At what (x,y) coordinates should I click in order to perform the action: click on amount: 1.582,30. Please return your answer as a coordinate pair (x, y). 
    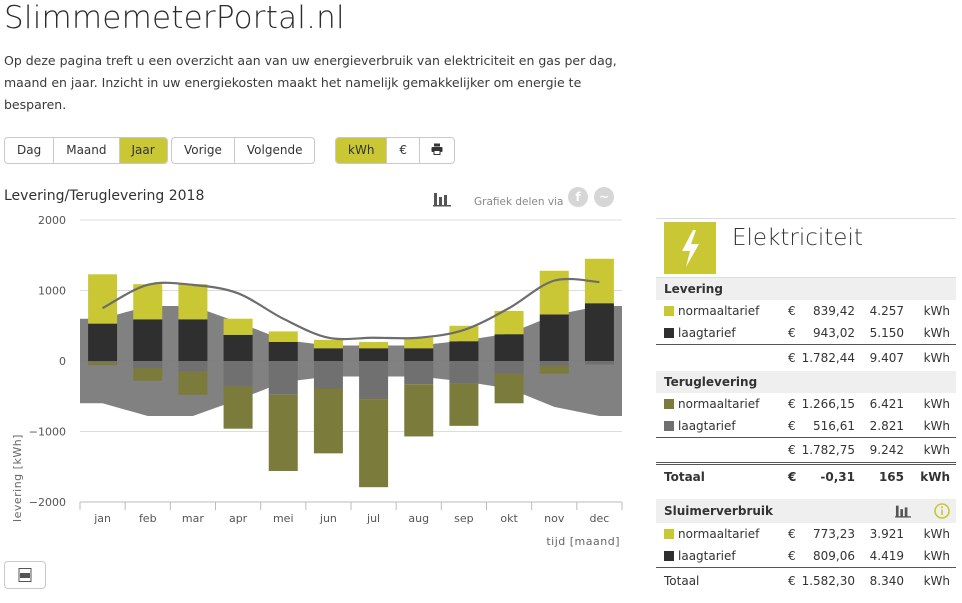
    Looking at the image, I should click on (828, 581).